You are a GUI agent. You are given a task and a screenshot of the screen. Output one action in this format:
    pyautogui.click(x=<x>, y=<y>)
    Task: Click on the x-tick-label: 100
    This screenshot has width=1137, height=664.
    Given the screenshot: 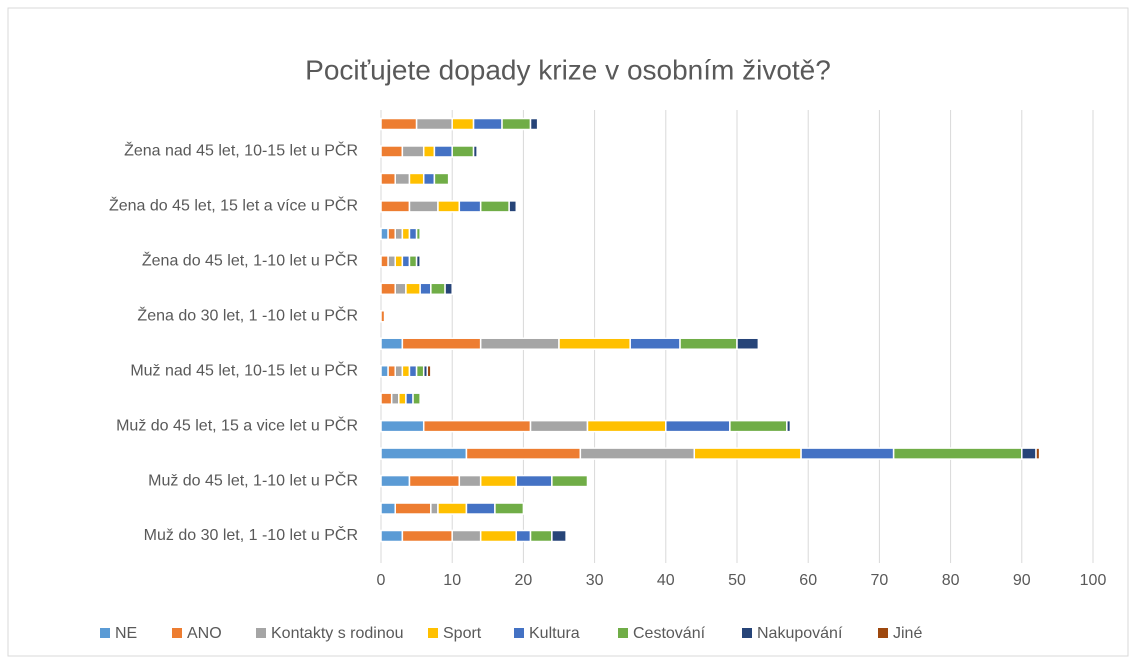 What is the action you would take?
    pyautogui.click(x=1093, y=580)
    